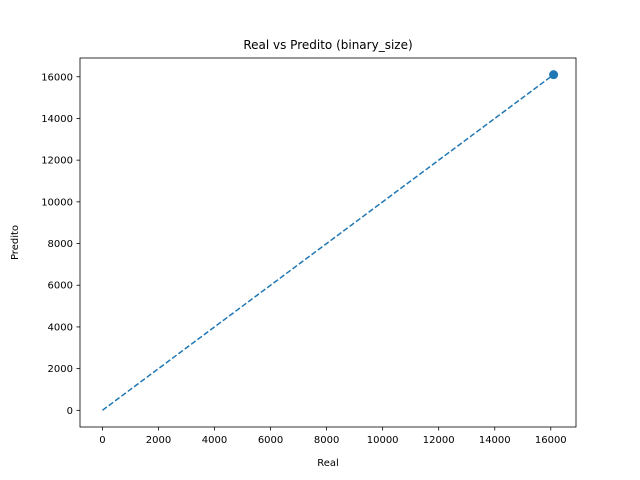  What do you see at coordinates (60, 286) in the screenshot?
I see `y-tick-label: 6000` at bounding box center [60, 286].